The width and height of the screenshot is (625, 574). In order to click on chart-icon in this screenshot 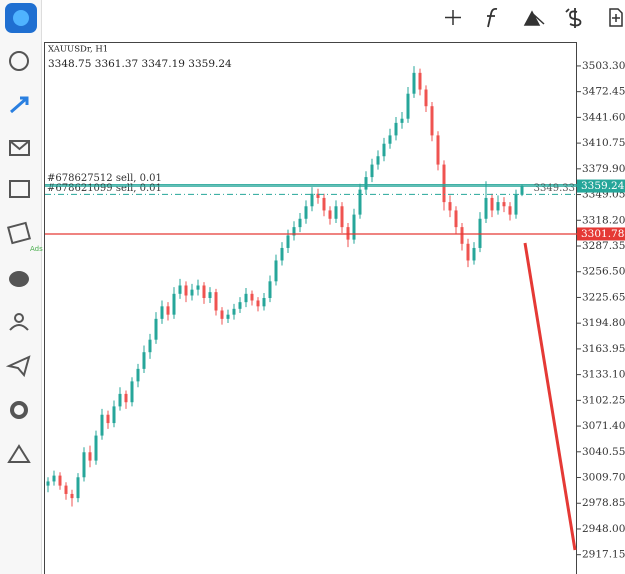, I will do `click(19, 105)`.